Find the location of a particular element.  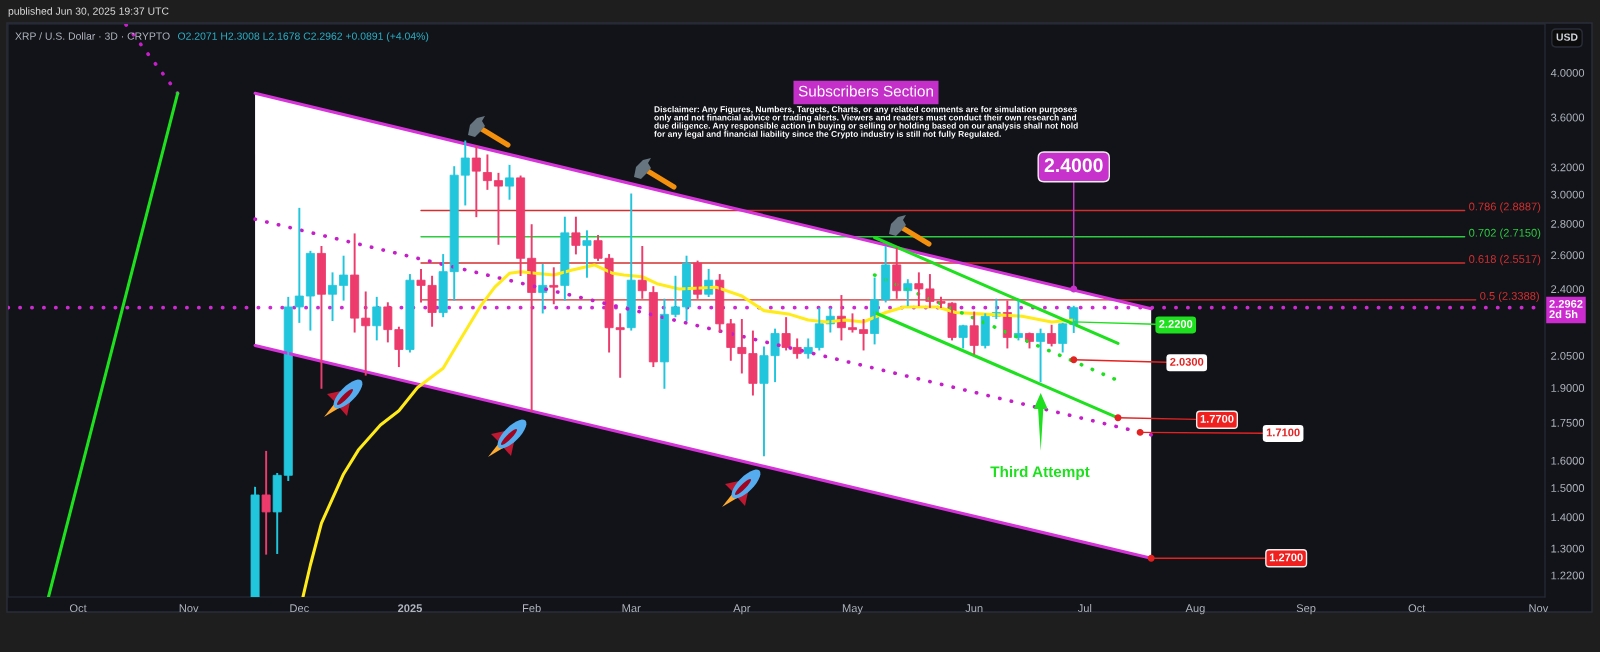

y-tick-label: 1.6000 is located at coordinates (1568, 460).